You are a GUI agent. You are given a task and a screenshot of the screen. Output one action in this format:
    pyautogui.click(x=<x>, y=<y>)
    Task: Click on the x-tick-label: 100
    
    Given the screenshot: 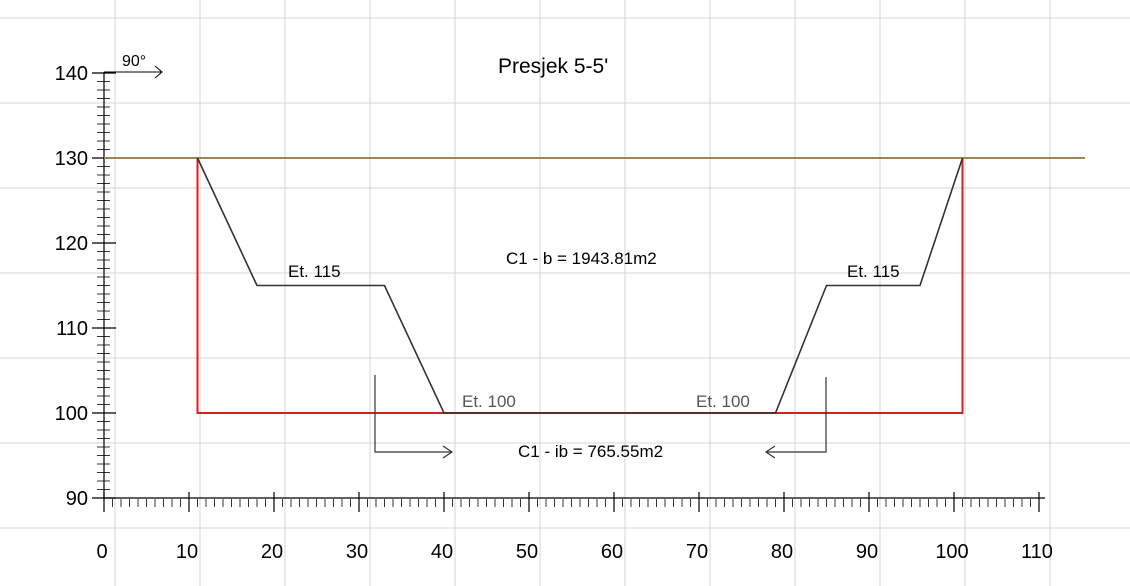 What is the action you would take?
    pyautogui.click(x=951, y=552)
    